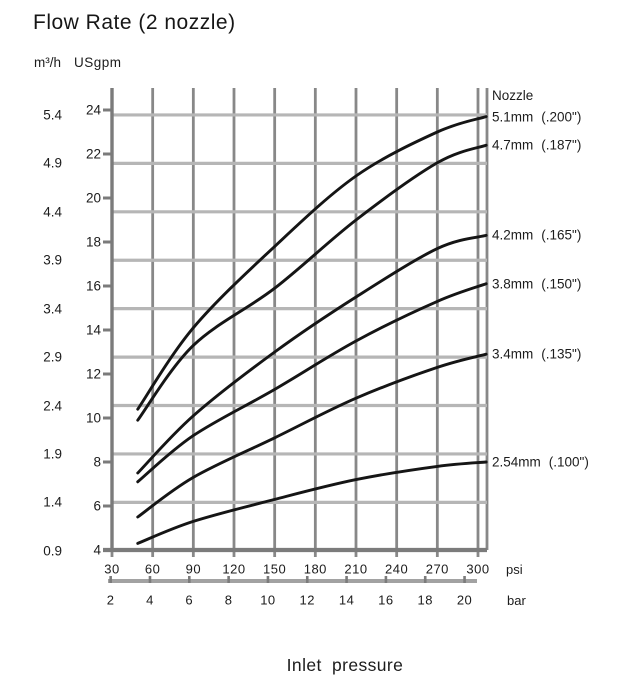  Describe the element at coordinates (315, 569) in the screenshot. I see `x-tick-label-psi: 180` at that location.